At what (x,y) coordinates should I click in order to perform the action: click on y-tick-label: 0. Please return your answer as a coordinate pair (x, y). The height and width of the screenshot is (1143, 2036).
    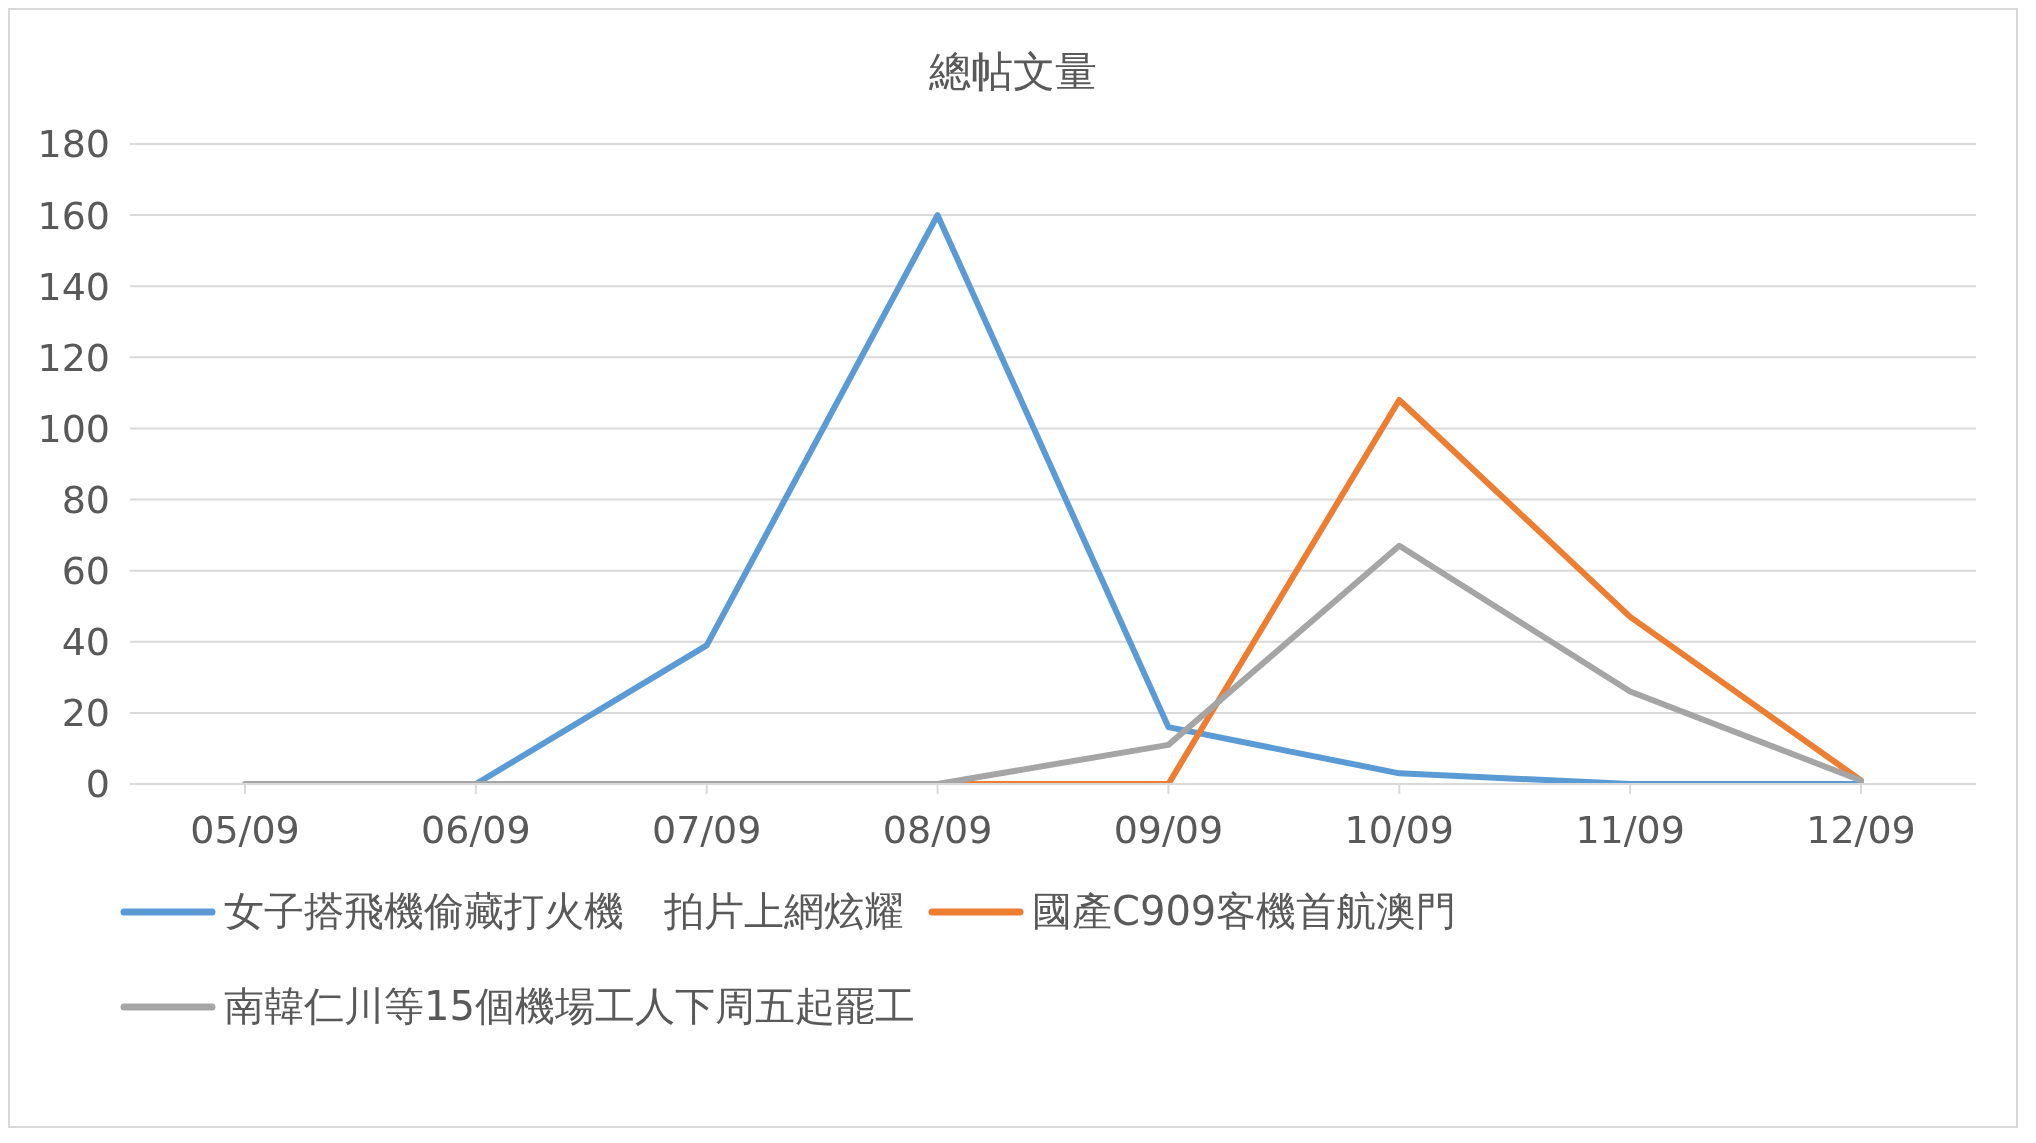
    Looking at the image, I should click on (97, 784).